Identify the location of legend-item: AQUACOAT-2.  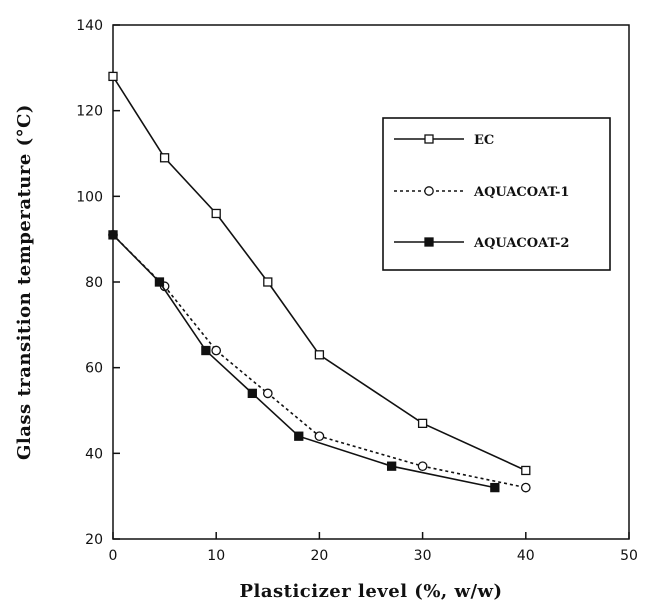
(481, 243).